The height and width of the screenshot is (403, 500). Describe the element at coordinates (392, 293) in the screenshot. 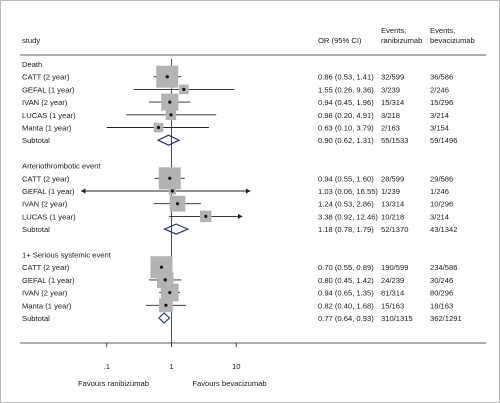

I see `group-3-study-3-events-ranibizumab: 81/314` at that location.